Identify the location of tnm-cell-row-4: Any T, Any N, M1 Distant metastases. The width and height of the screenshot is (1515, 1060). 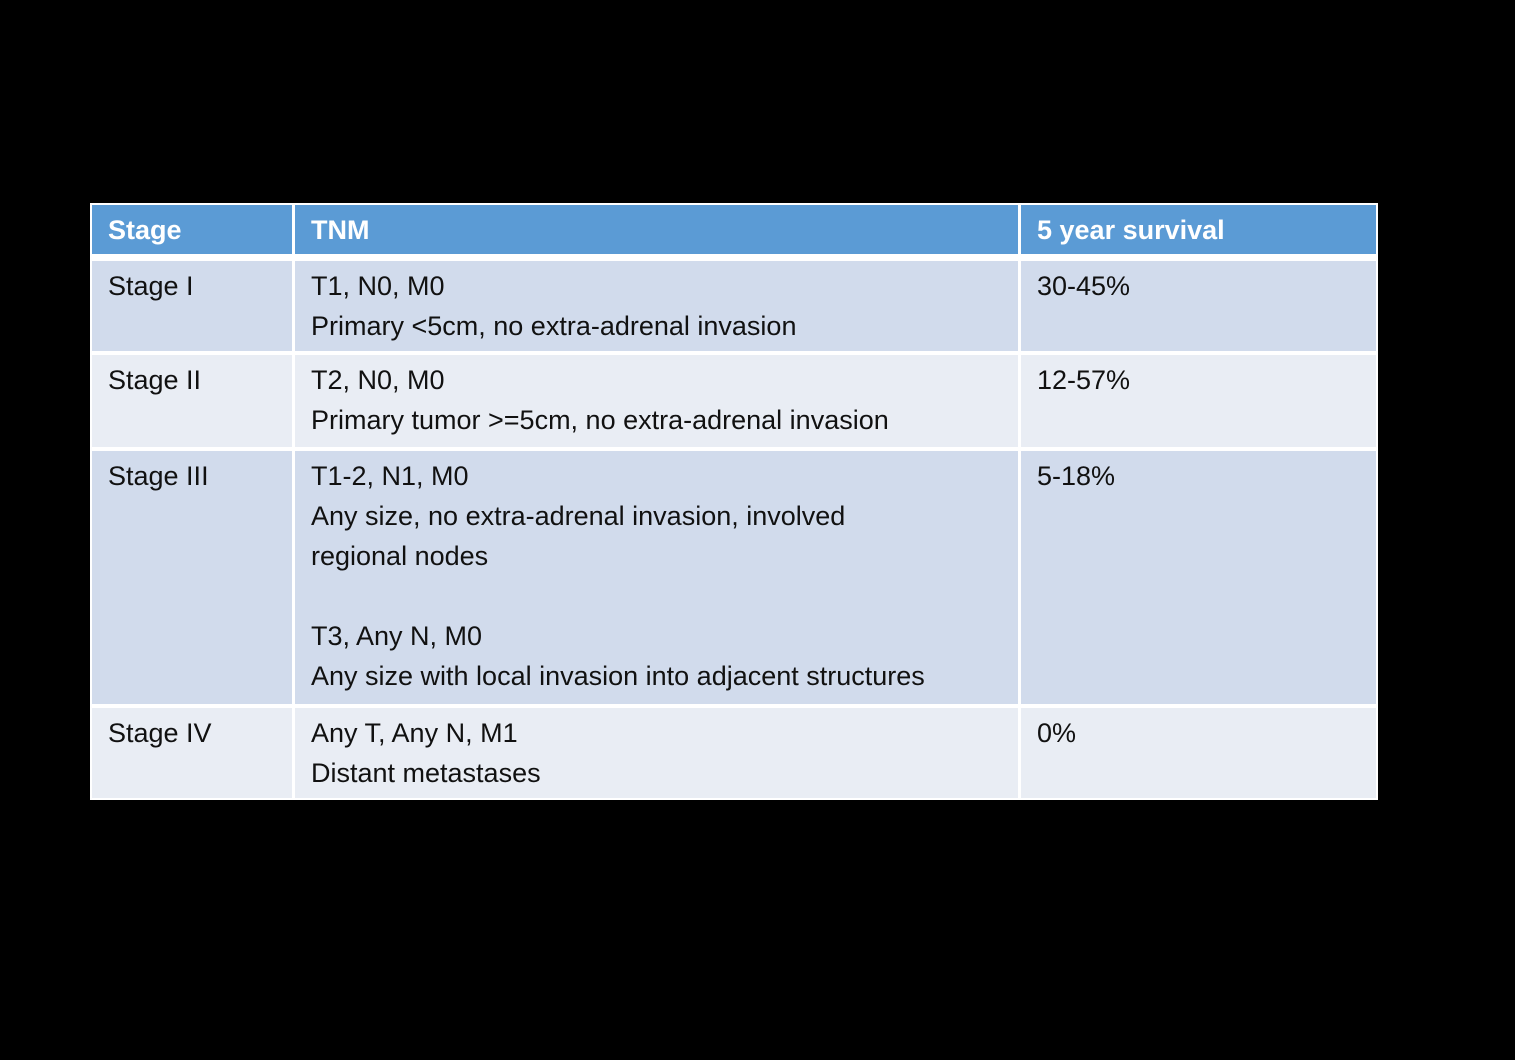
(656, 753).